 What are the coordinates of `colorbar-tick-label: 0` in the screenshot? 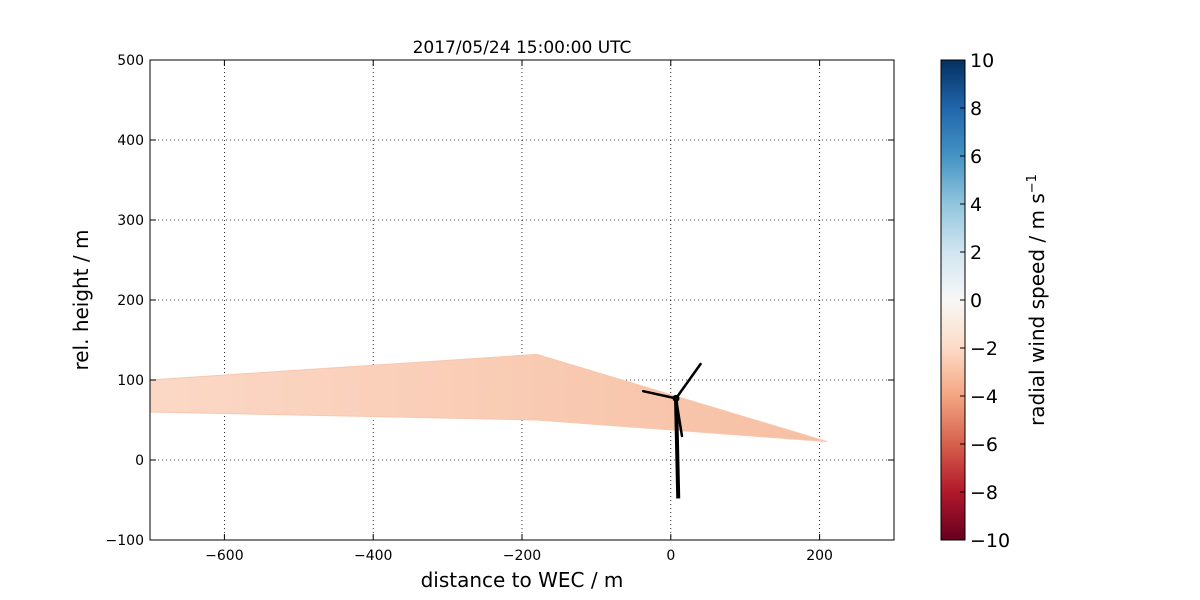 It's located at (976, 301).